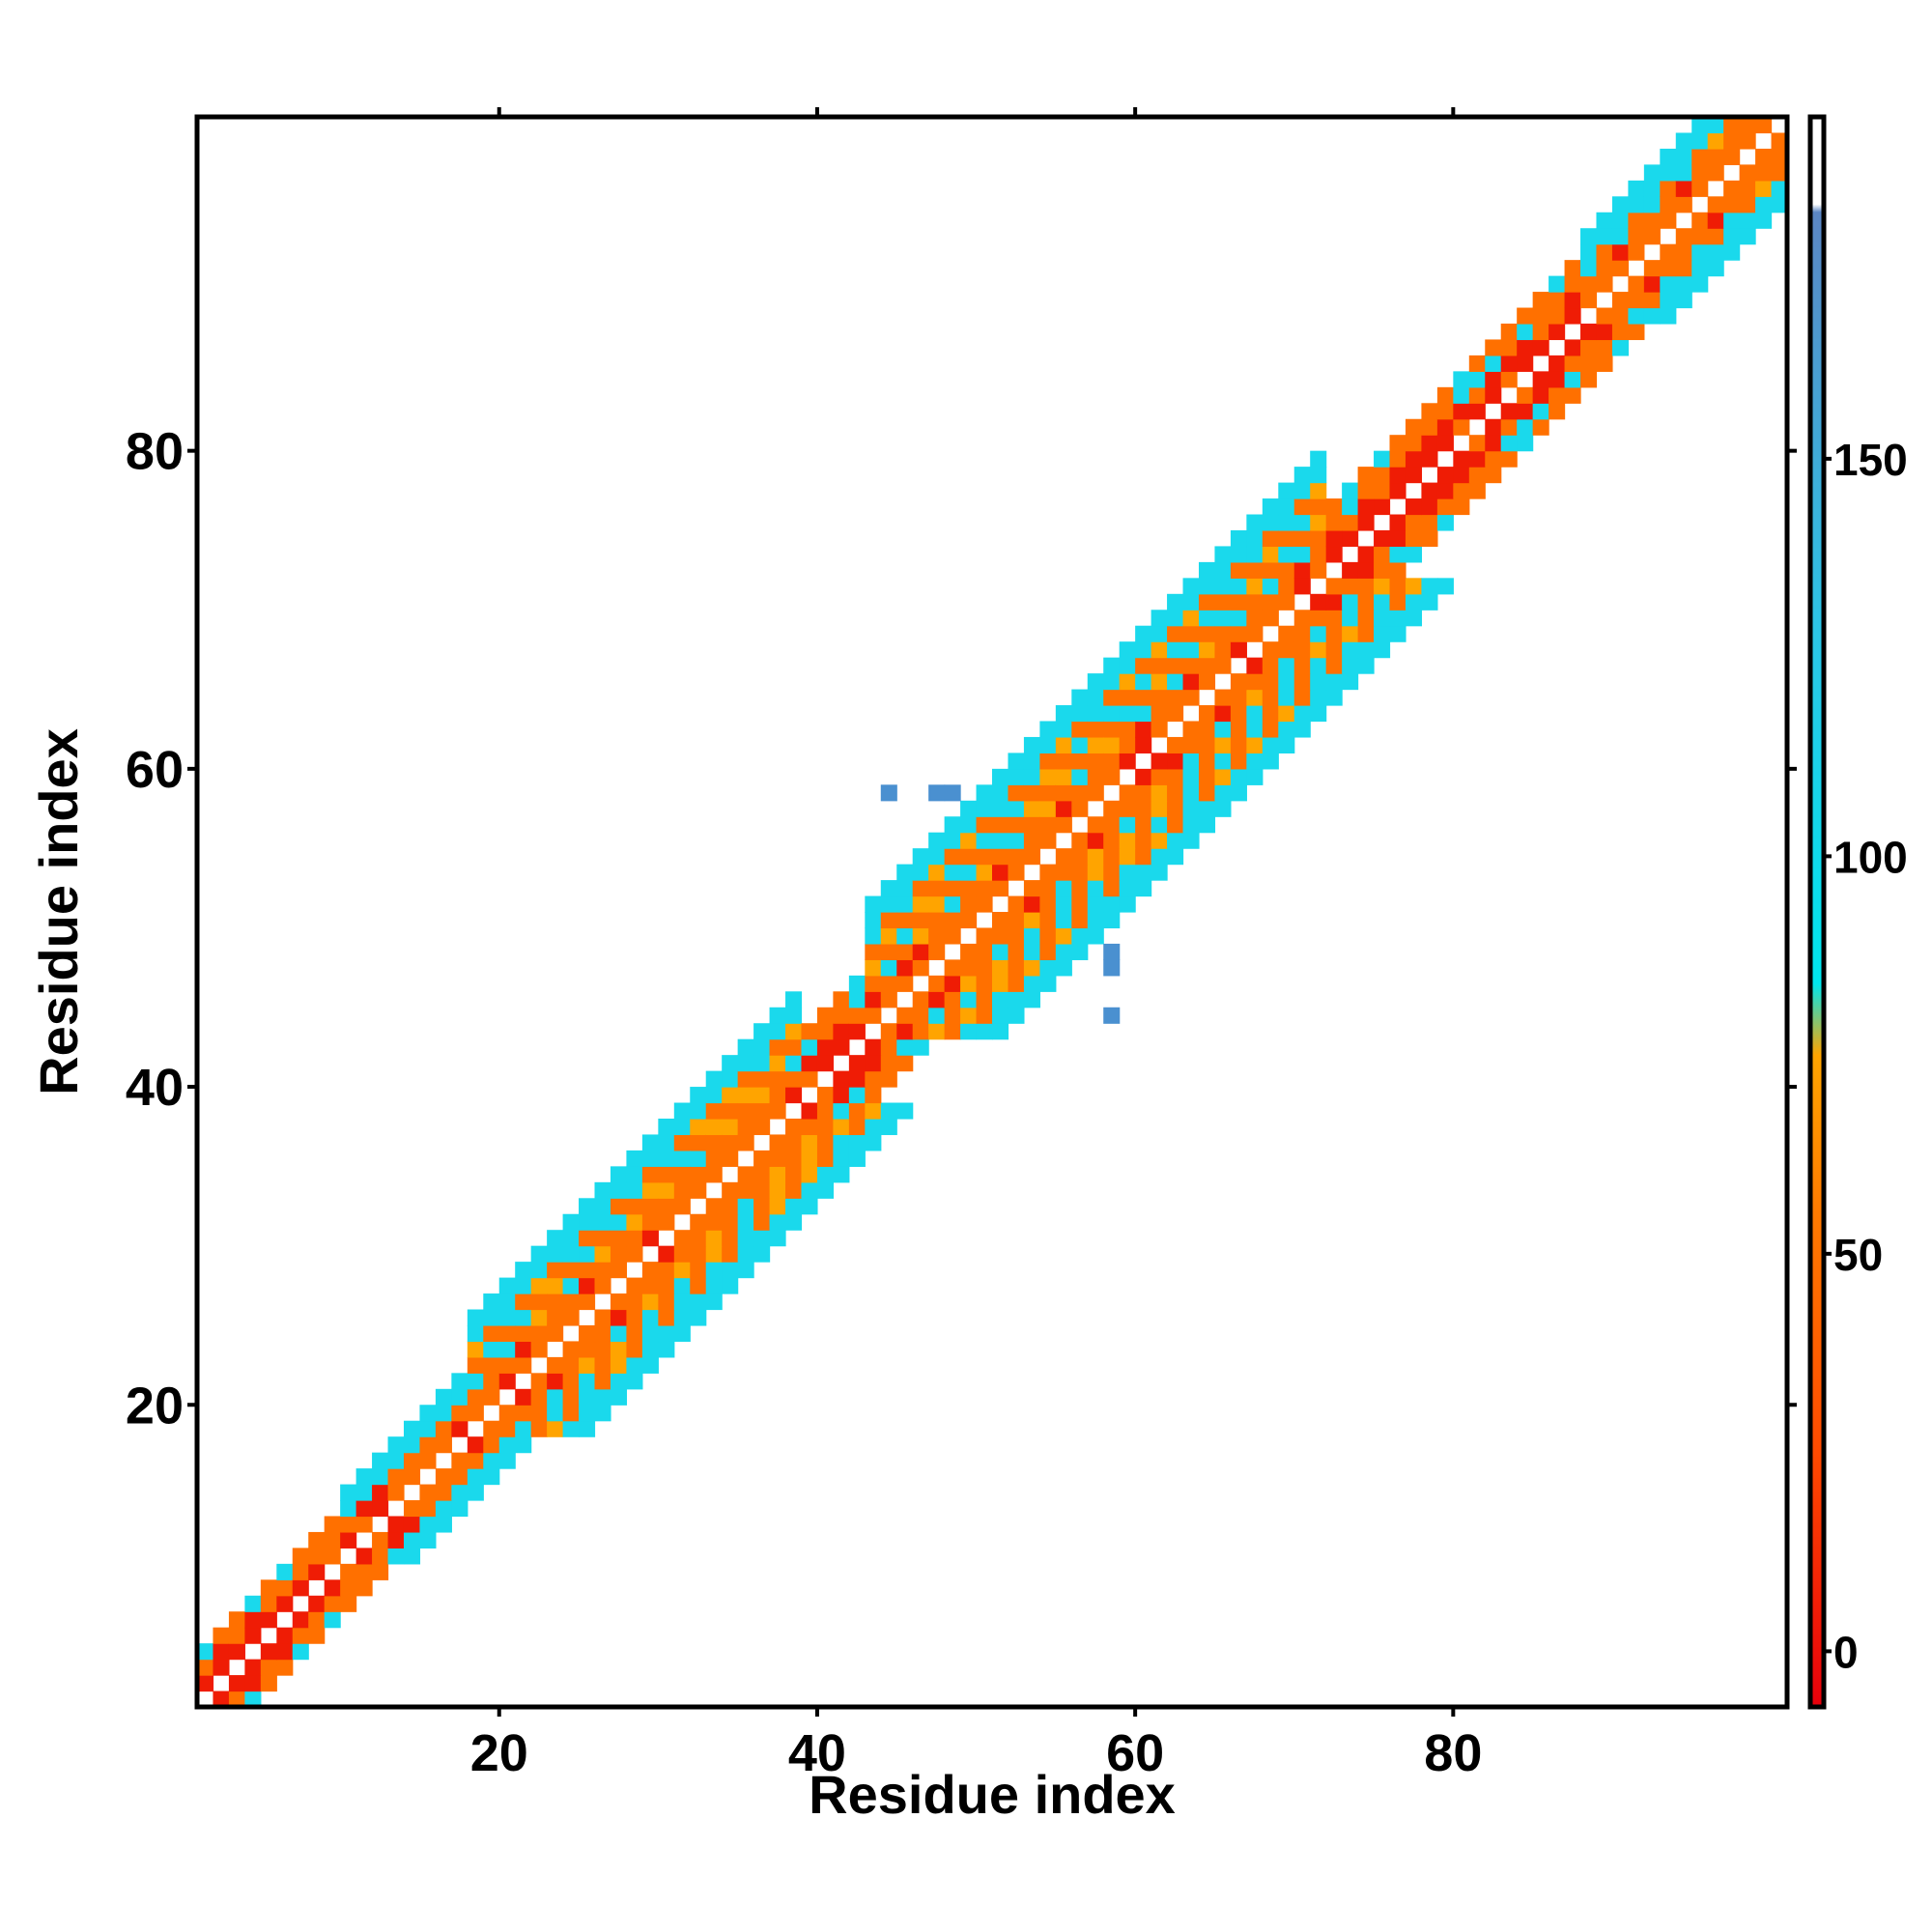 The width and height of the screenshot is (1932, 1932). What do you see at coordinates (1857, 912) in the screenshot?
I see `colorbar: 0 50 100 150` at bounding box center [1857, 912].